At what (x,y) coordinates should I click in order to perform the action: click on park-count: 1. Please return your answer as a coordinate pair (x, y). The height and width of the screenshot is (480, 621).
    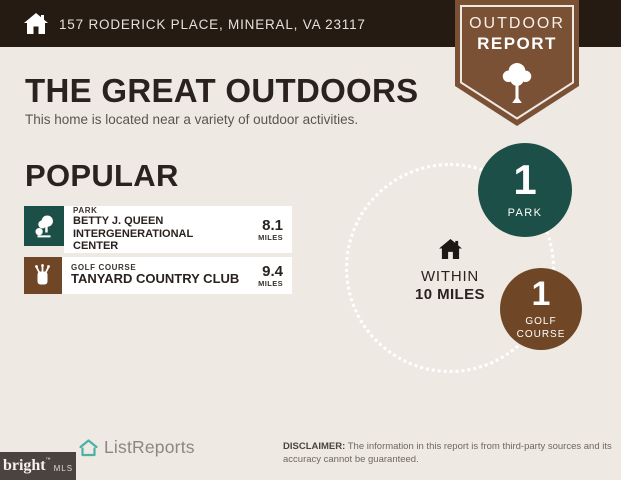
    Looking at the image, I should click on (525, 180).